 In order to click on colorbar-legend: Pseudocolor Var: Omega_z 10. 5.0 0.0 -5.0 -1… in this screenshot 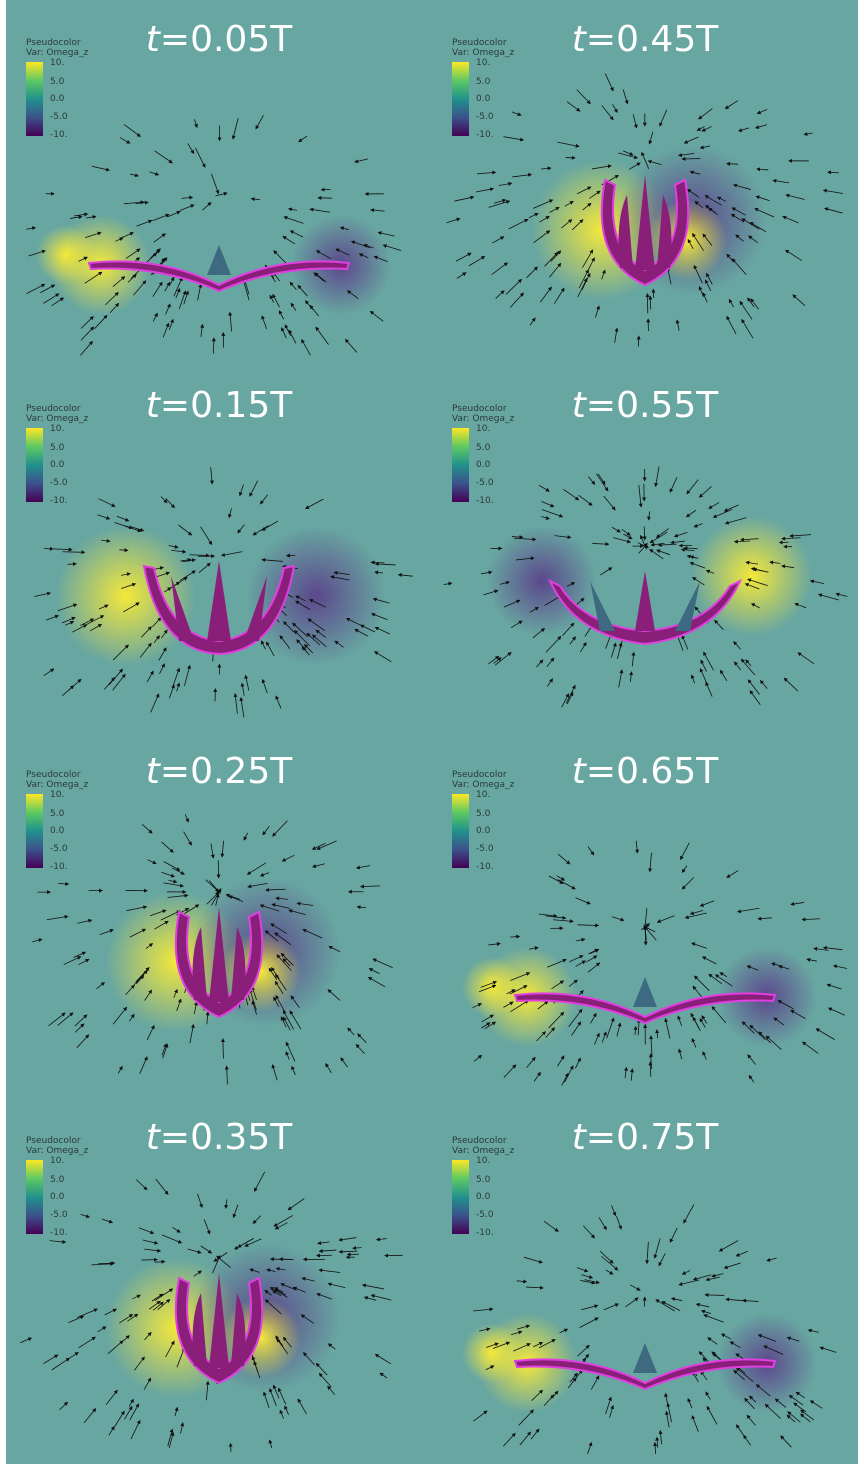, I will do `click(66, 825)`.